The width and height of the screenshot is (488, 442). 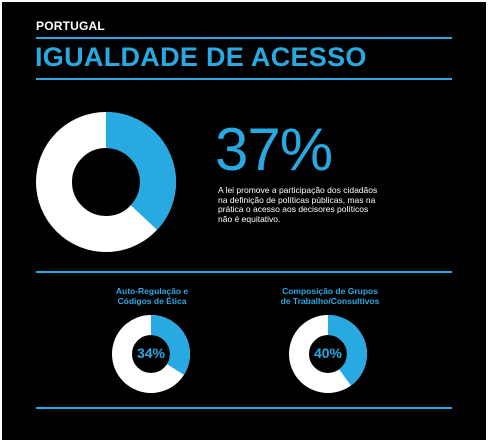 I want to click on sub-title-line: Composição de Grupos, so click(x=330, y=291).